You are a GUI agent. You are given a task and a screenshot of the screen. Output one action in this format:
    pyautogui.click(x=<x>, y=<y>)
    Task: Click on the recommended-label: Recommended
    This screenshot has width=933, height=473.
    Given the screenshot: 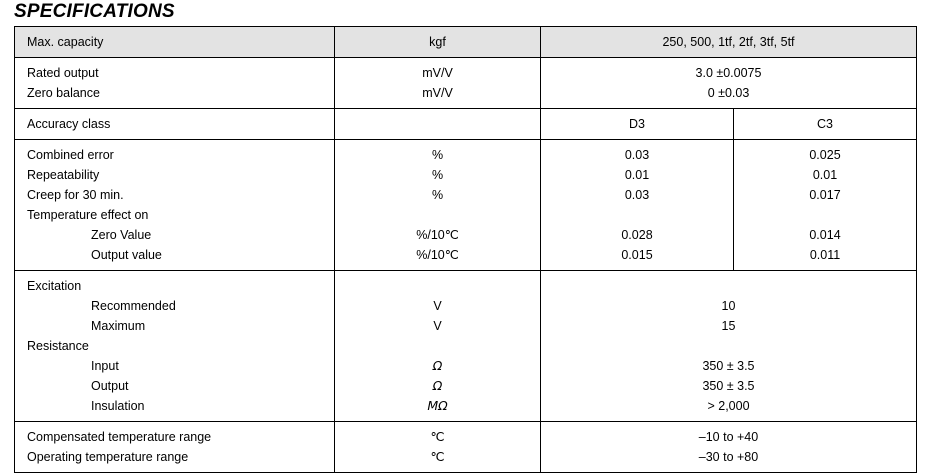 What is the action you would take?
    pyautogui.click(x=133, y=306)
    